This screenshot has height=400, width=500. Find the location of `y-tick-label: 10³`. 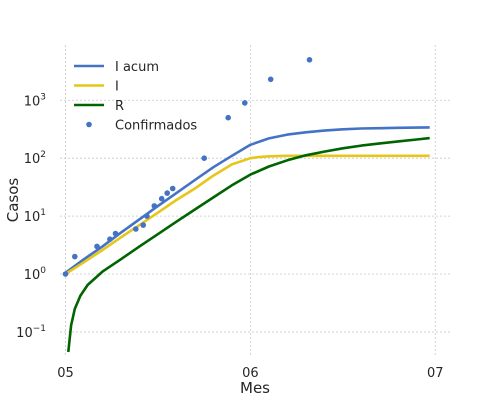

y-tick-label: 10³ is located at coordinates (35, 100).